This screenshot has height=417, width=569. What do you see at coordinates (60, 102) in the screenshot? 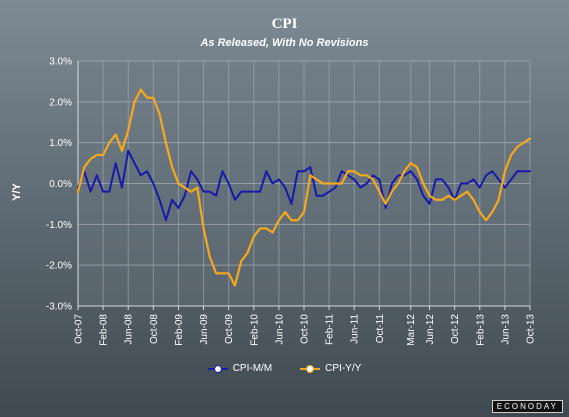
I see `y-tick-label: 2.0%` at bounding box center [60, 102].